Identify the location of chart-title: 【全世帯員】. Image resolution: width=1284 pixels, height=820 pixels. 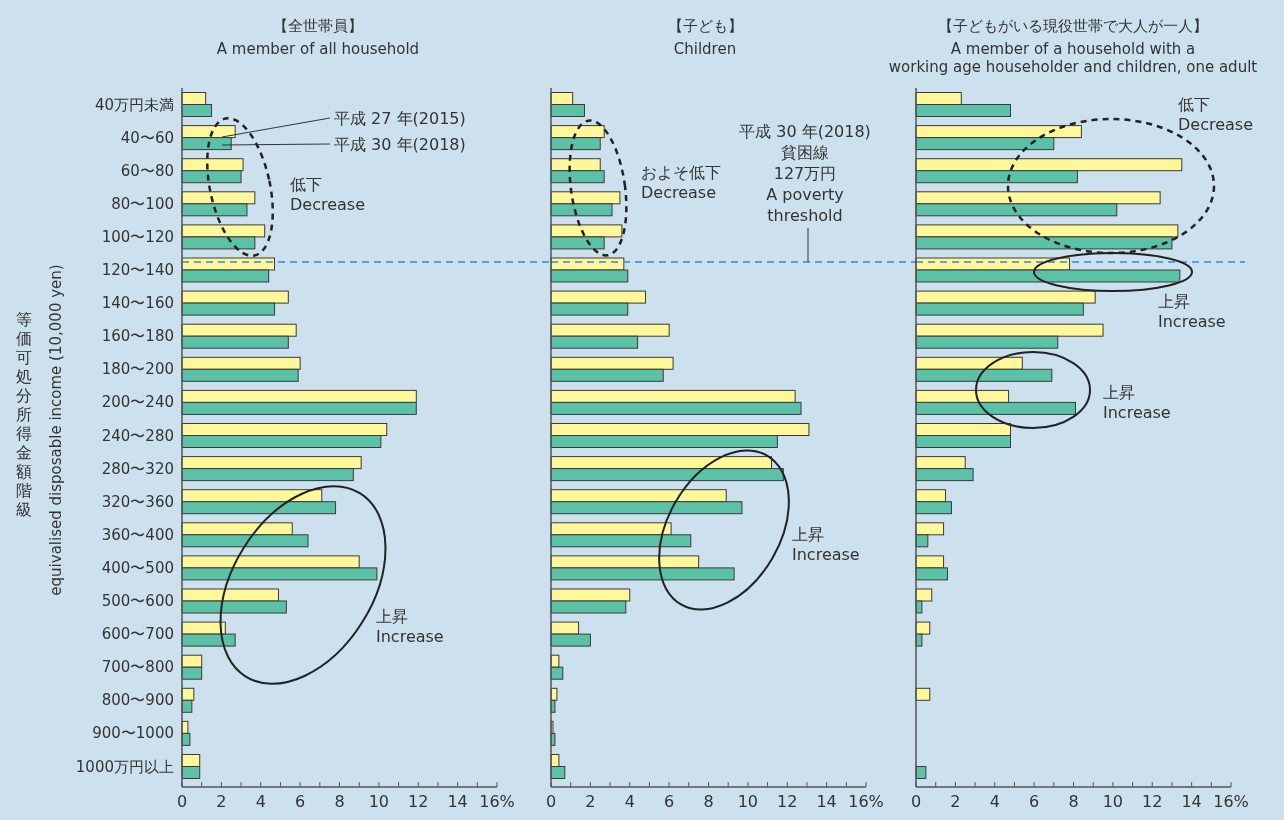
(318, 26).